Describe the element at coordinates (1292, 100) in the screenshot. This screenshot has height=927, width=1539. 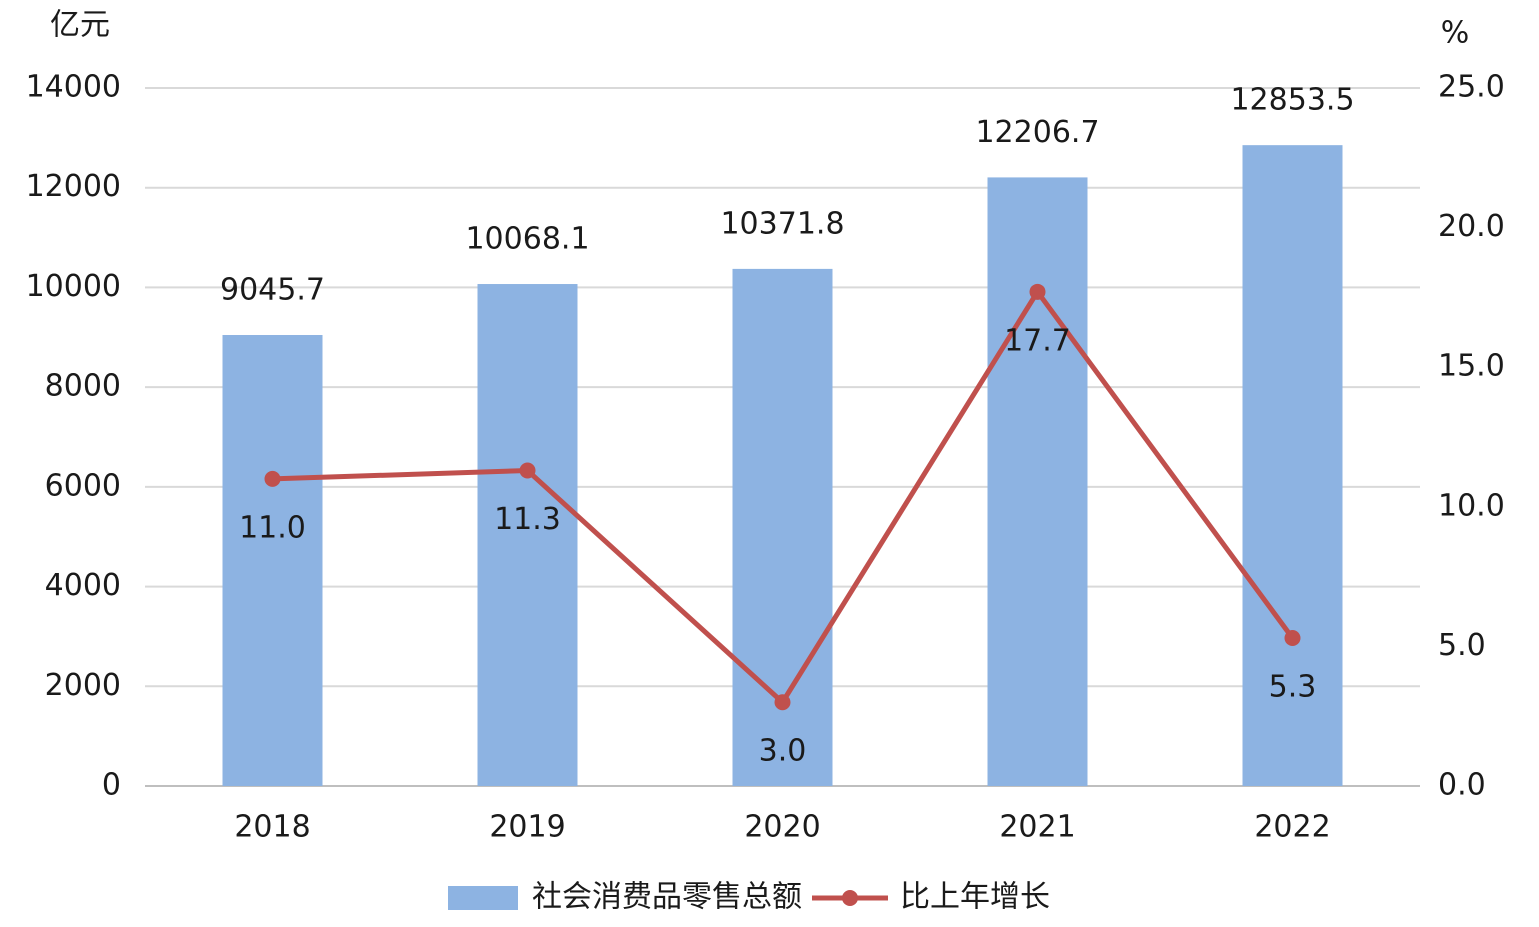
I see `bar-value-label: 12853.5` at that location.